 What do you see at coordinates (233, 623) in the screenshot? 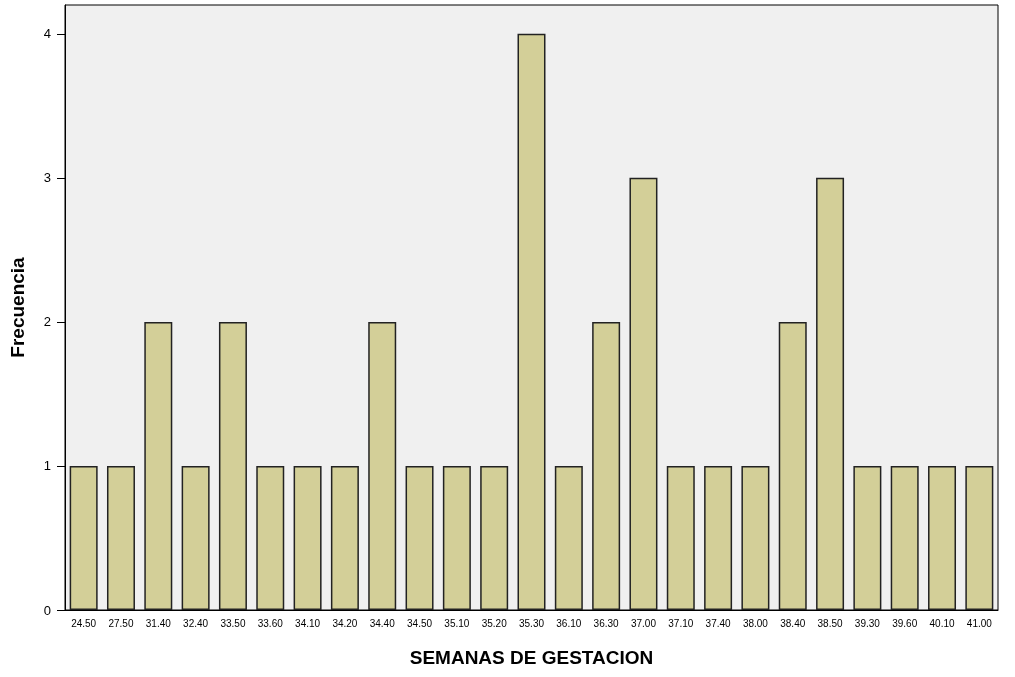
I see `x-tick-label: 33.50` at bounding box center [233, 623].